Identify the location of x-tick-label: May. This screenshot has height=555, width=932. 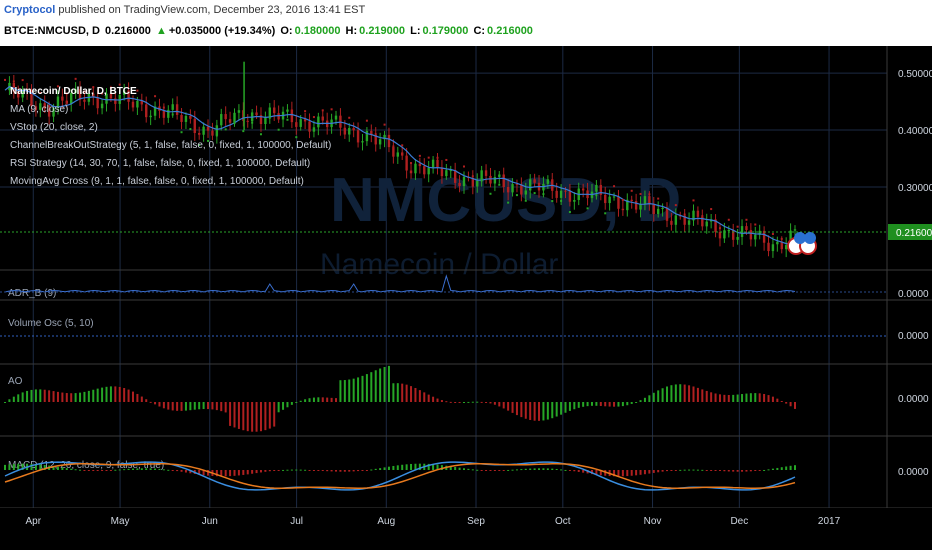
(120, 521).